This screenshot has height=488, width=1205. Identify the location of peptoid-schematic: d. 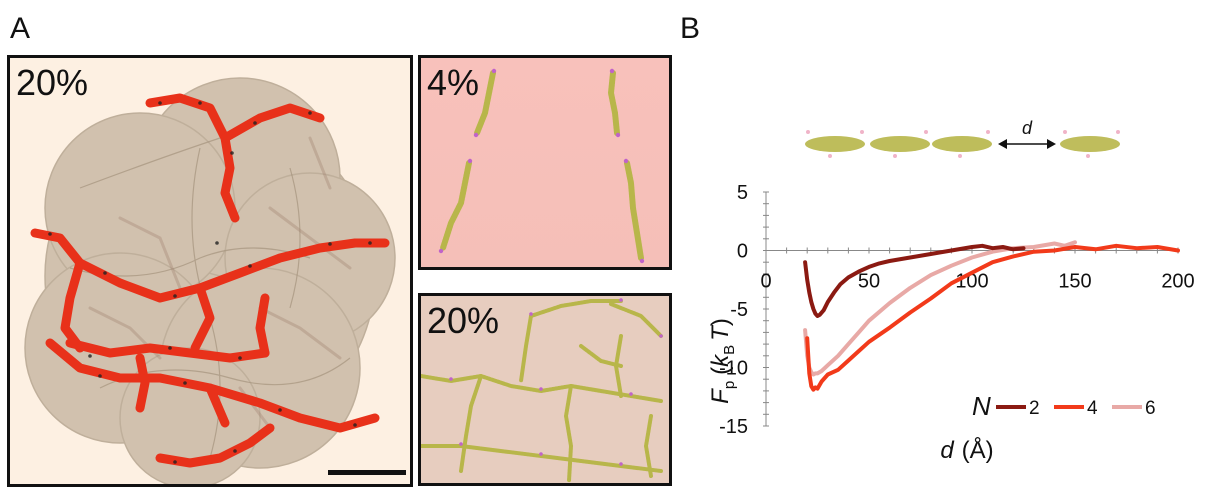
(962, 138).